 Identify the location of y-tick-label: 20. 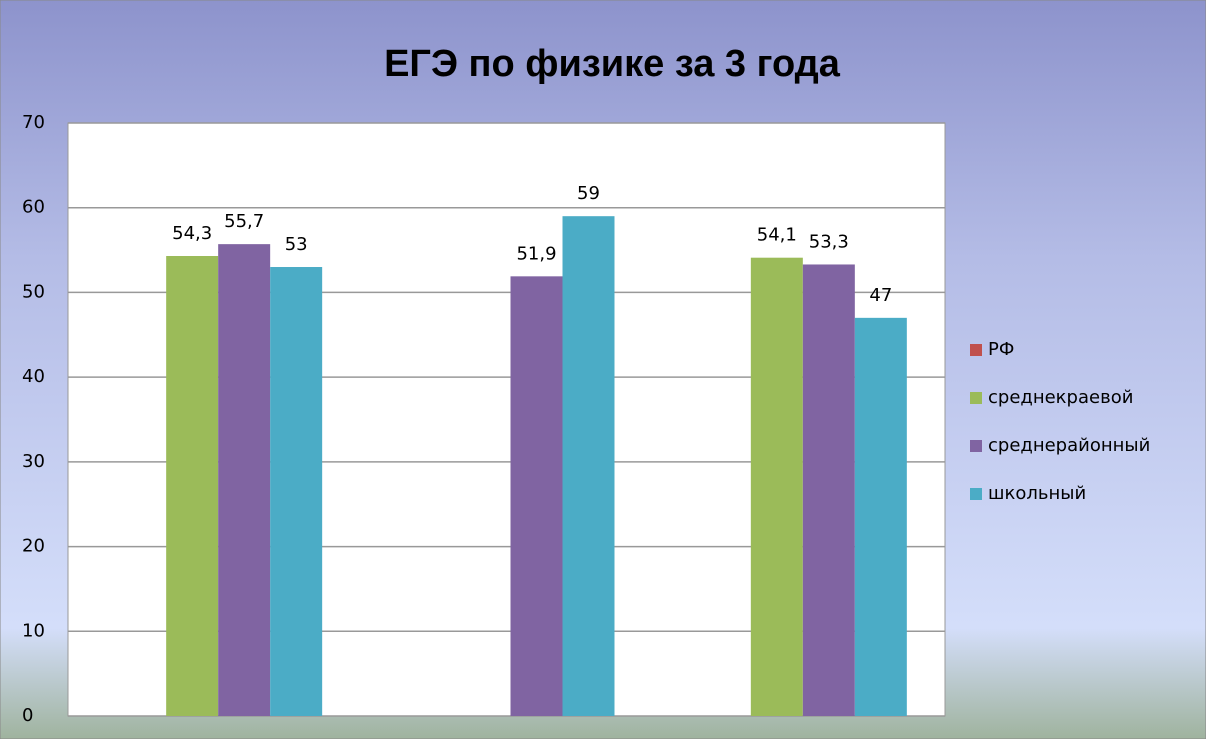
(33, 546).